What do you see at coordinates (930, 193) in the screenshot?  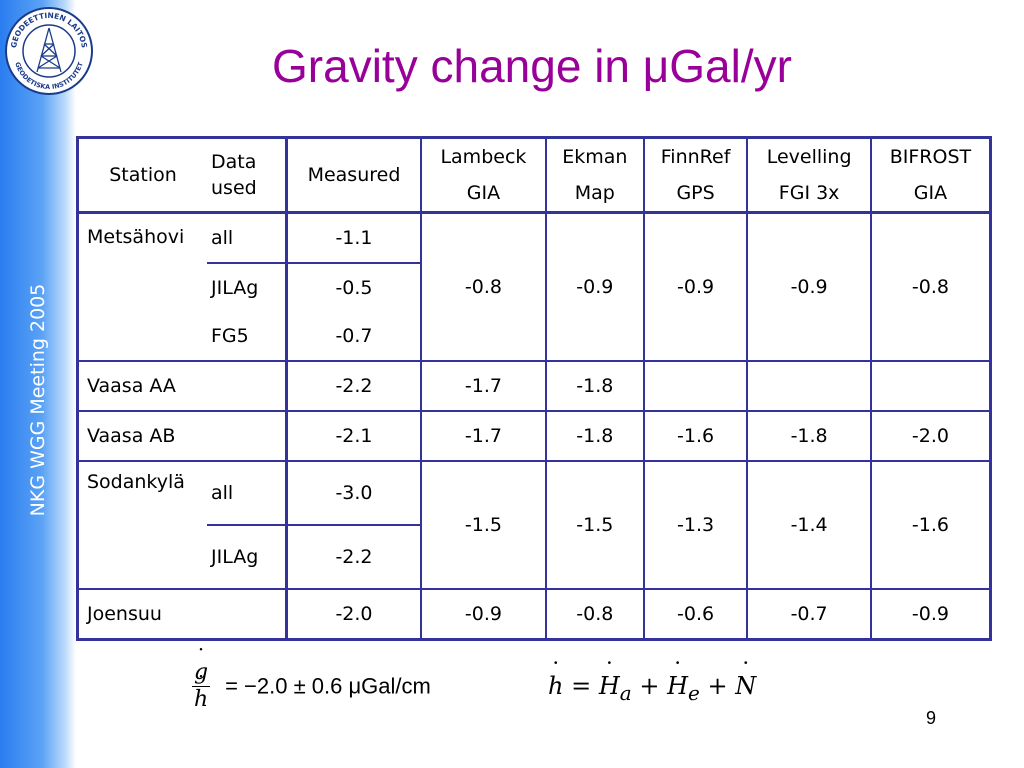 I see `header-bifrost-line2: GIA` at bounding box center [930, 193].